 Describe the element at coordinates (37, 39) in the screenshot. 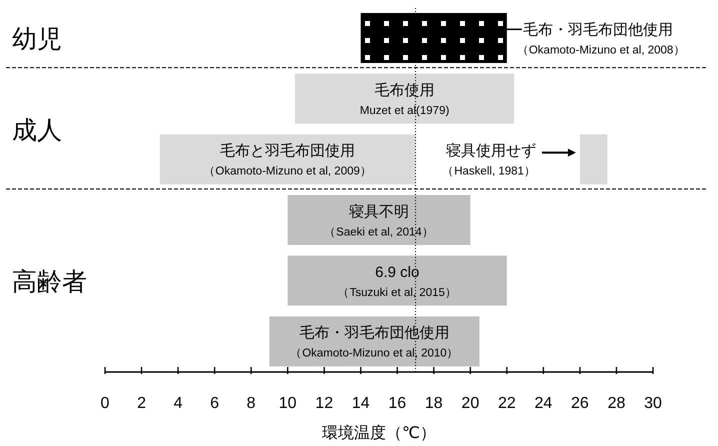

I see `text: 幼児` at that location.